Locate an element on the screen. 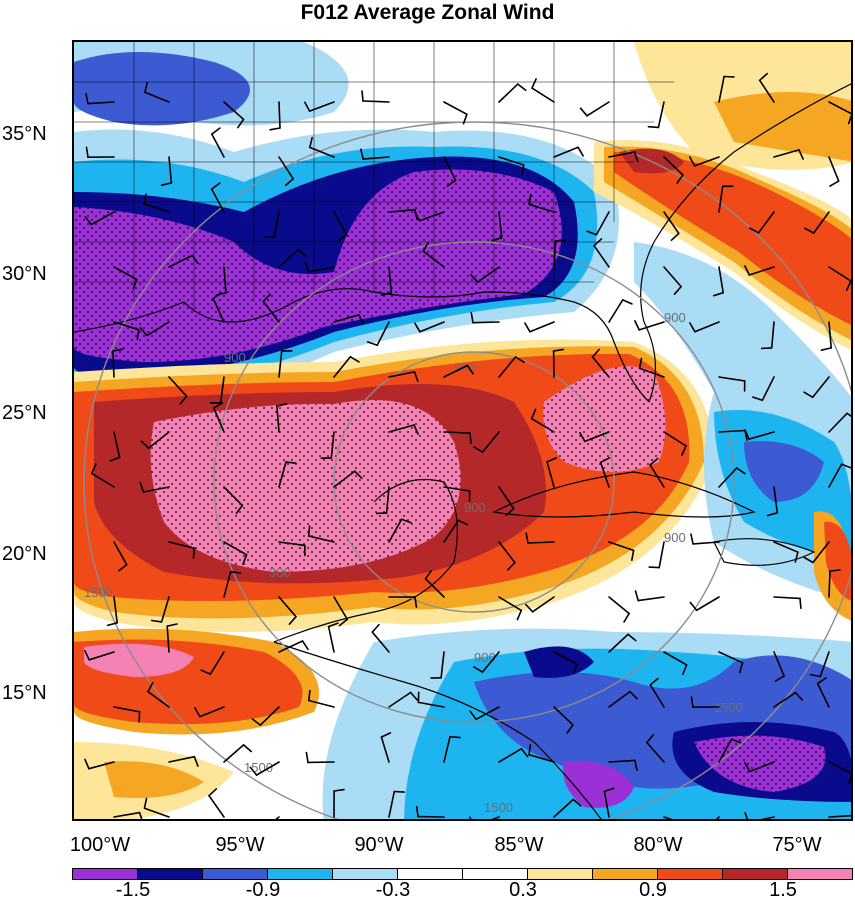  colorbar-label: 0.3 is located at coordinates (523, 890).